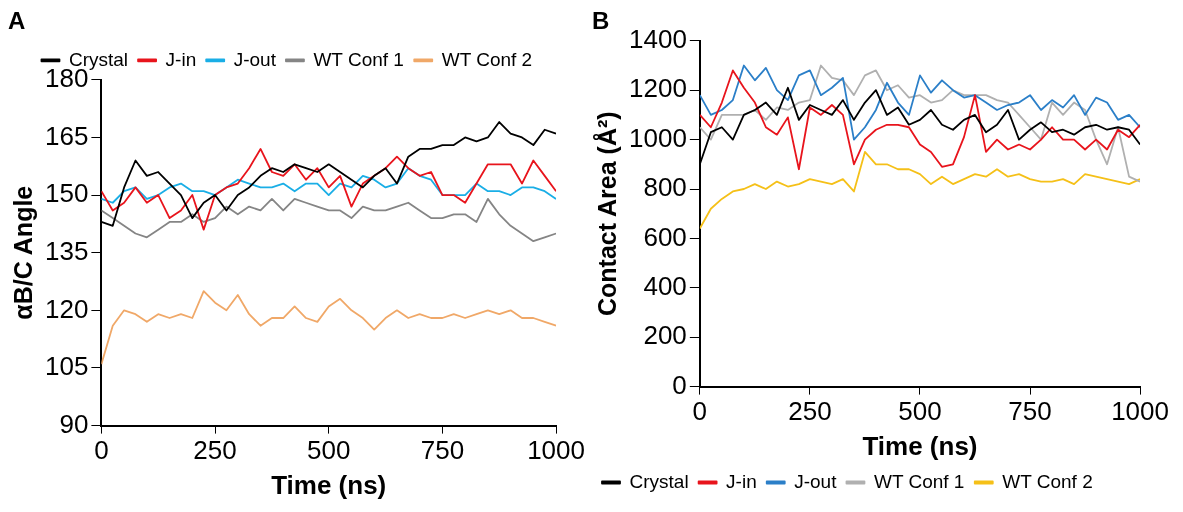  I want to click on y-tick-label: 800, so click(665, 187).